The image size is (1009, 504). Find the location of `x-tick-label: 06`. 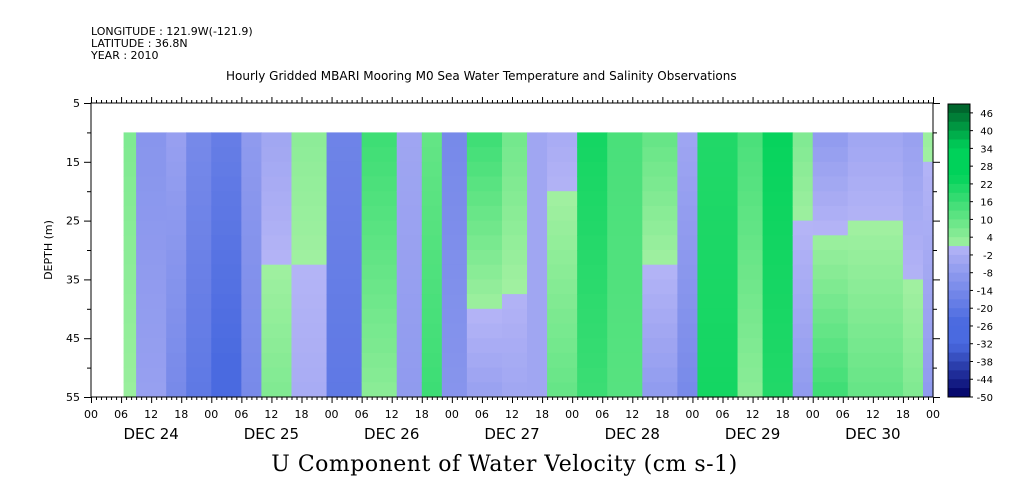

x-tick-label: 06 is located at coordinates (843, 414).